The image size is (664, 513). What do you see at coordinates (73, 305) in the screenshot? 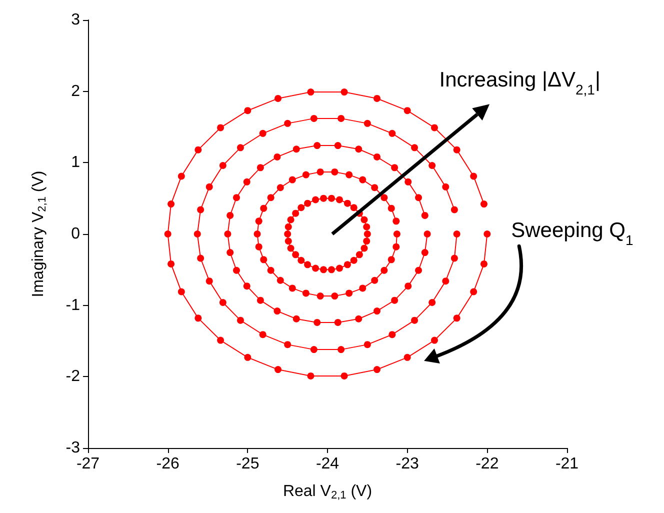
I see `y-tick-label: -1` at bounding box center [73, 305].